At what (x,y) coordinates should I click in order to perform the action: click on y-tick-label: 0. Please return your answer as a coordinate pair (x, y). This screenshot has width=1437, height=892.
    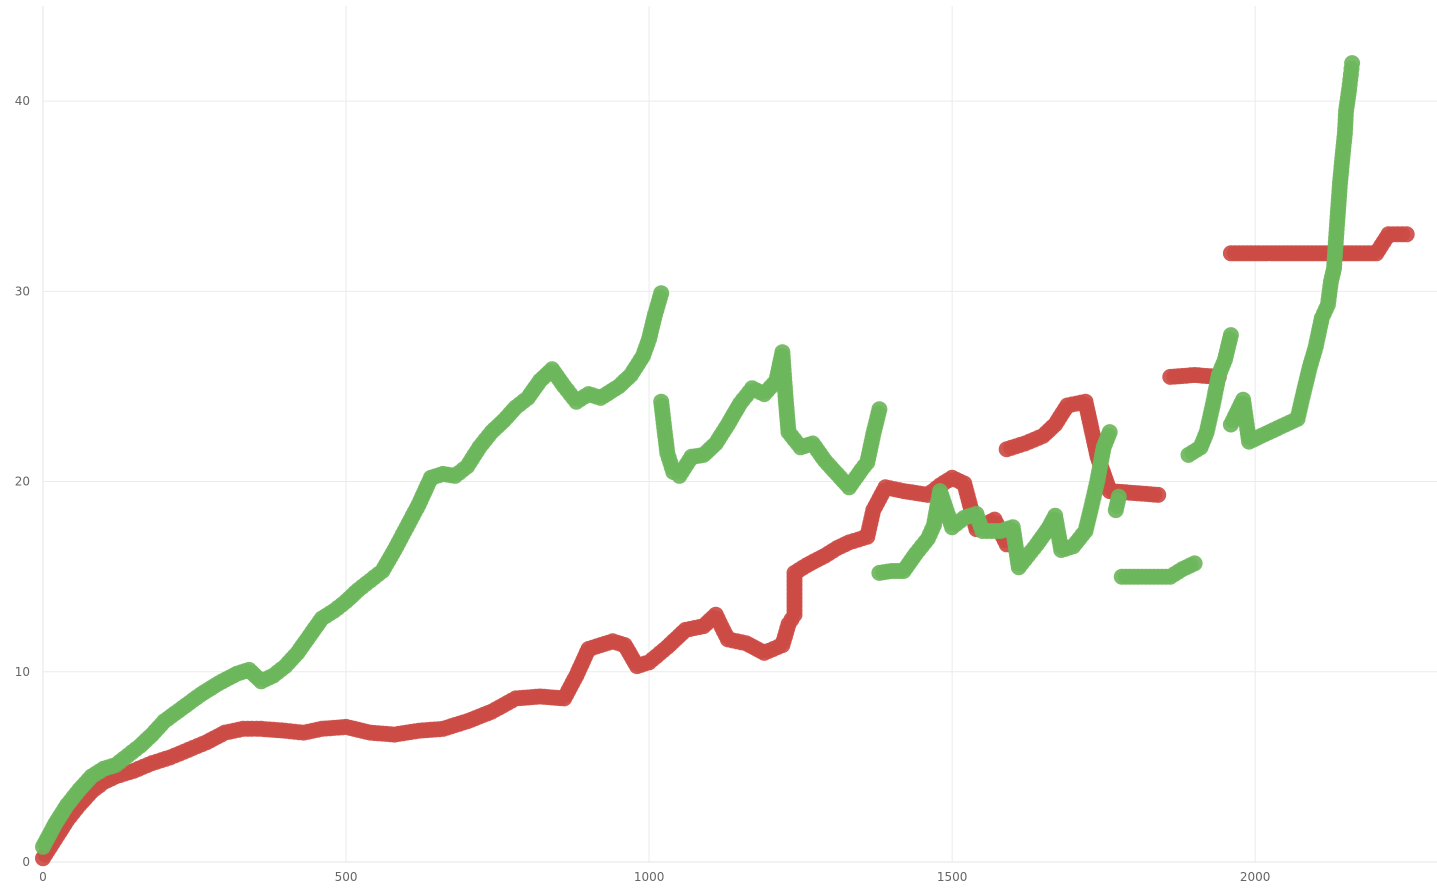
    Looking at the image, I should click on (26, 862).